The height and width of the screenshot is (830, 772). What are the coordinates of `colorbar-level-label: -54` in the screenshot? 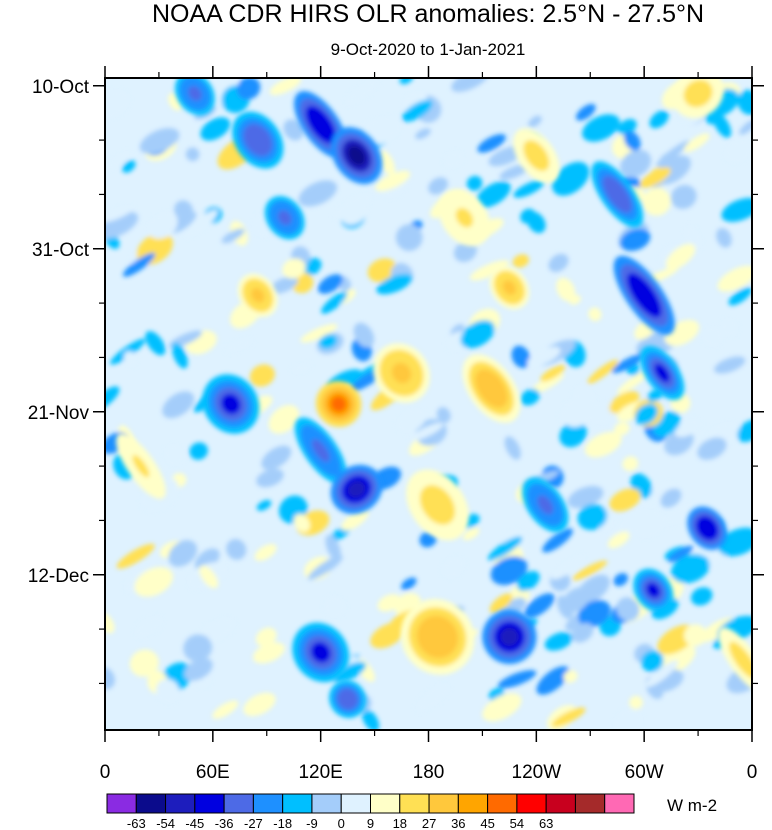 It's located at (165, 823).